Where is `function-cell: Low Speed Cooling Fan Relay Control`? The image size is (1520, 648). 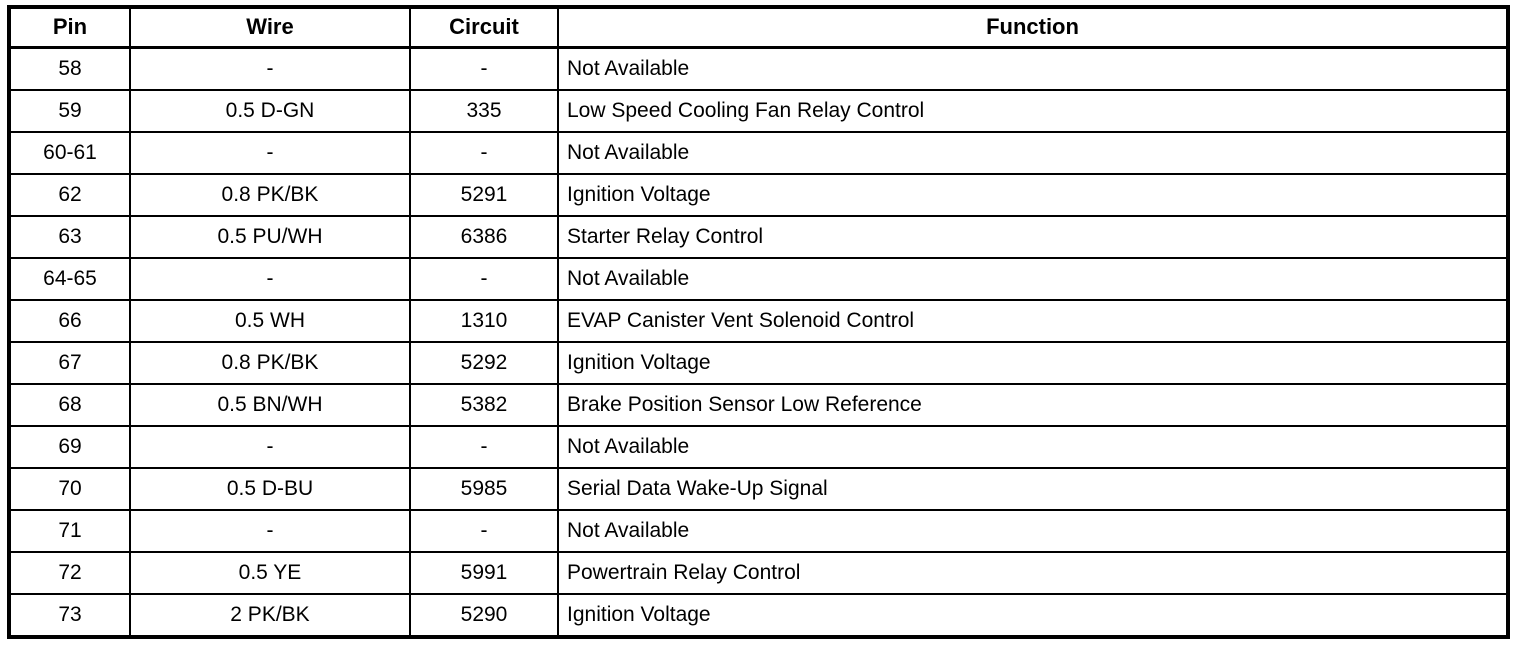 function-cell: Low Speed Cooling Fan Relay Control is located at coordinates (1033, 111).